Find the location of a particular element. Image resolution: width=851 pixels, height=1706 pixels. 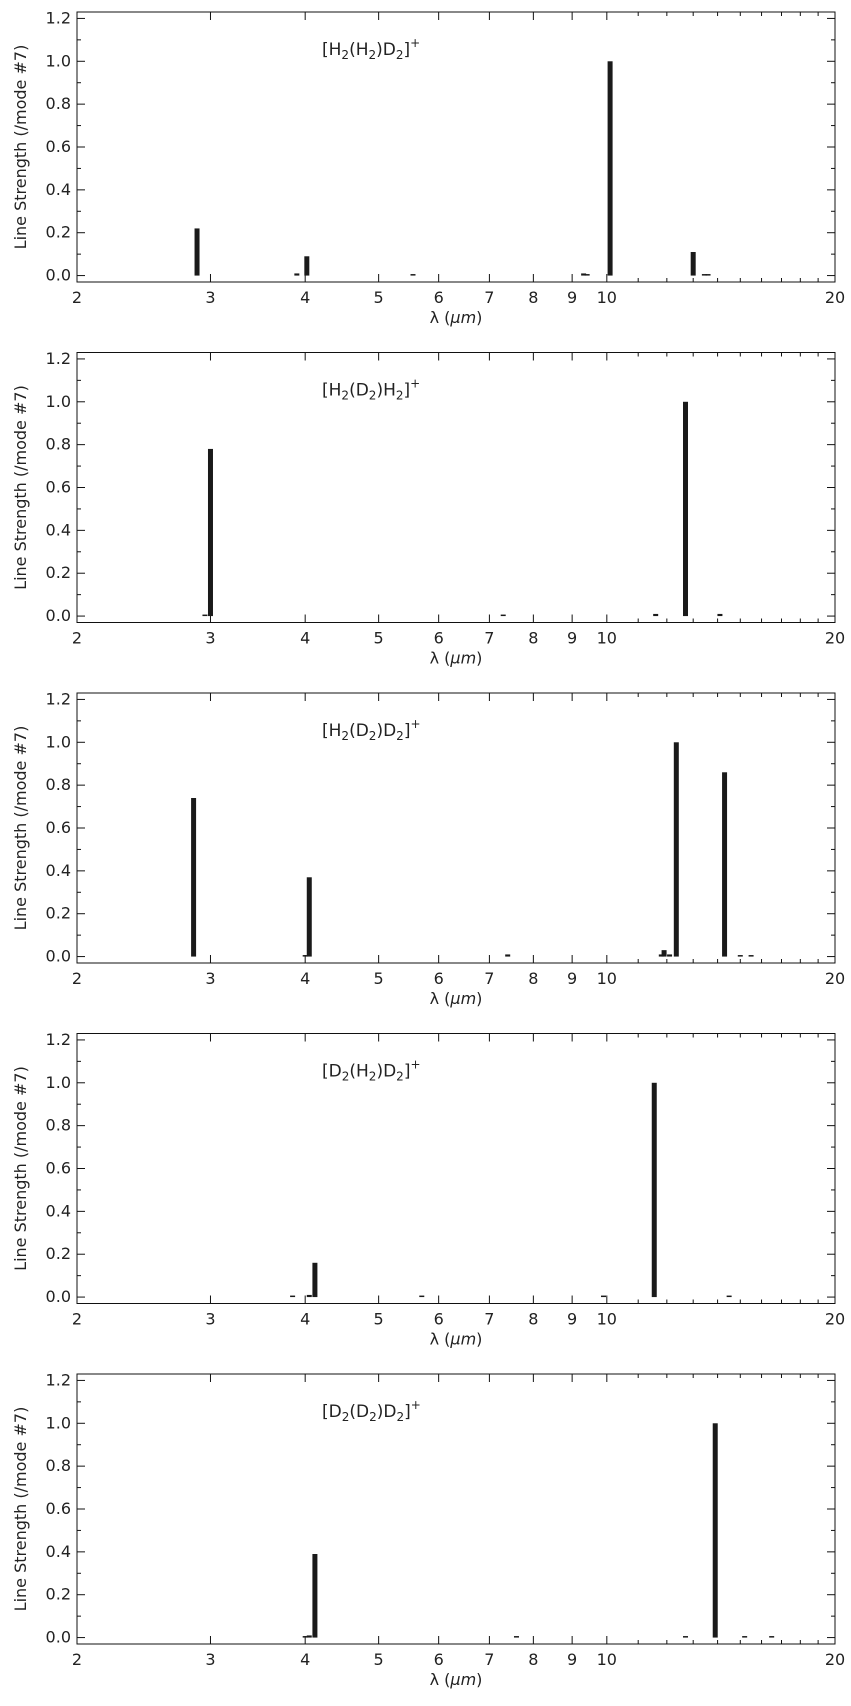

molecule-label-part: (D is located at coordinates (359, 1412).